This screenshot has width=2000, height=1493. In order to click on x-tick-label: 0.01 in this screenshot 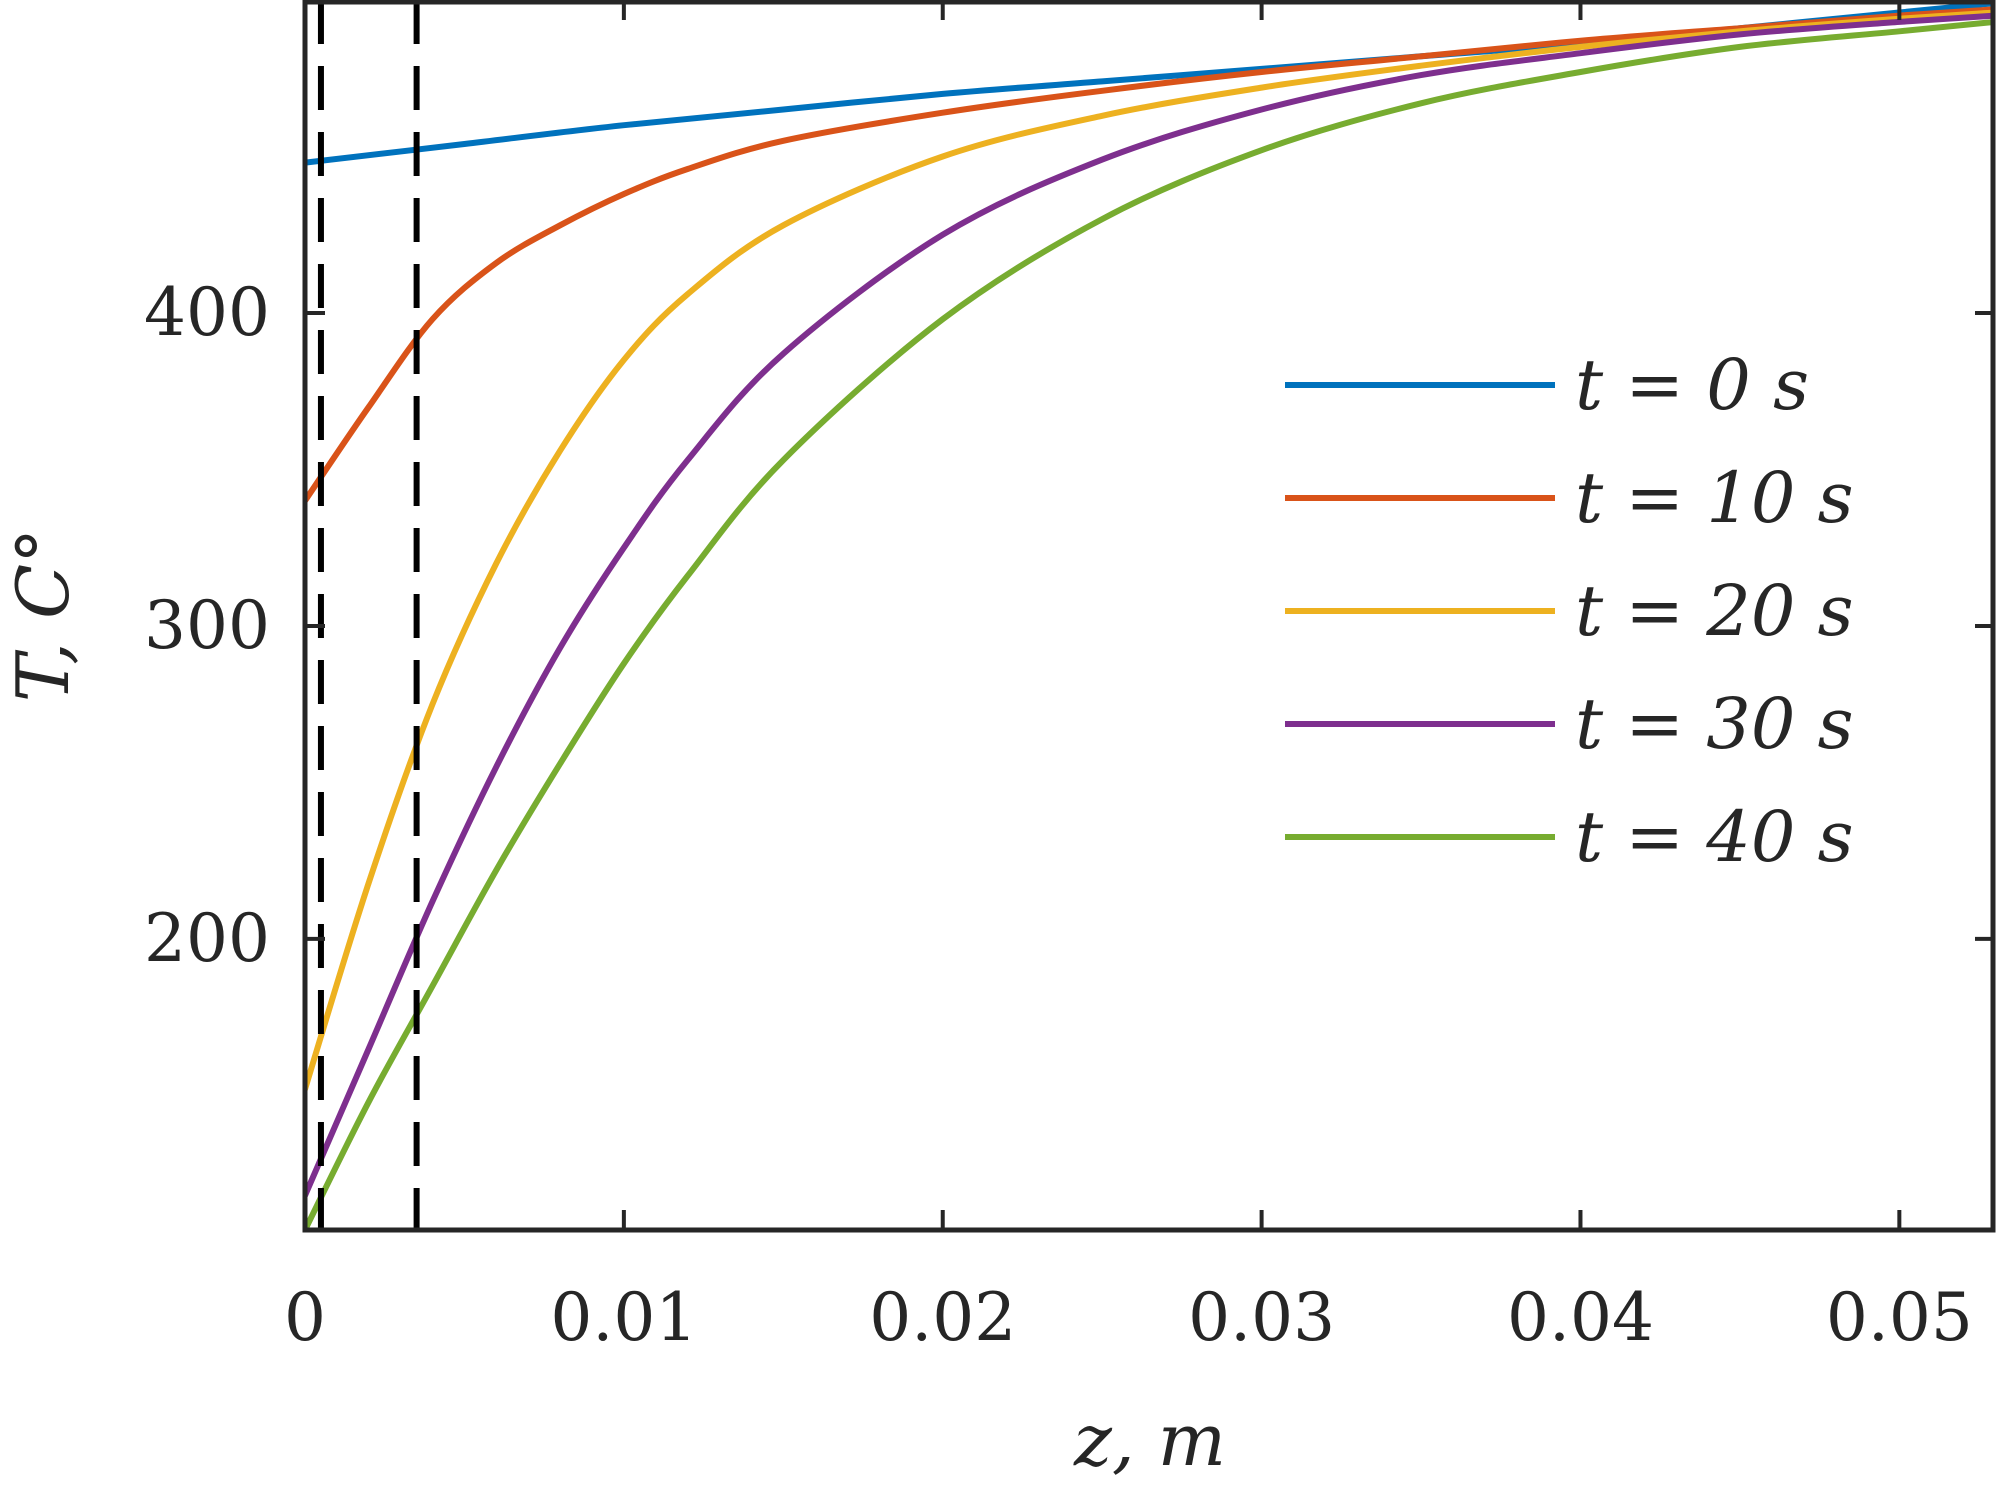, I will do `click(623, 1317)`.